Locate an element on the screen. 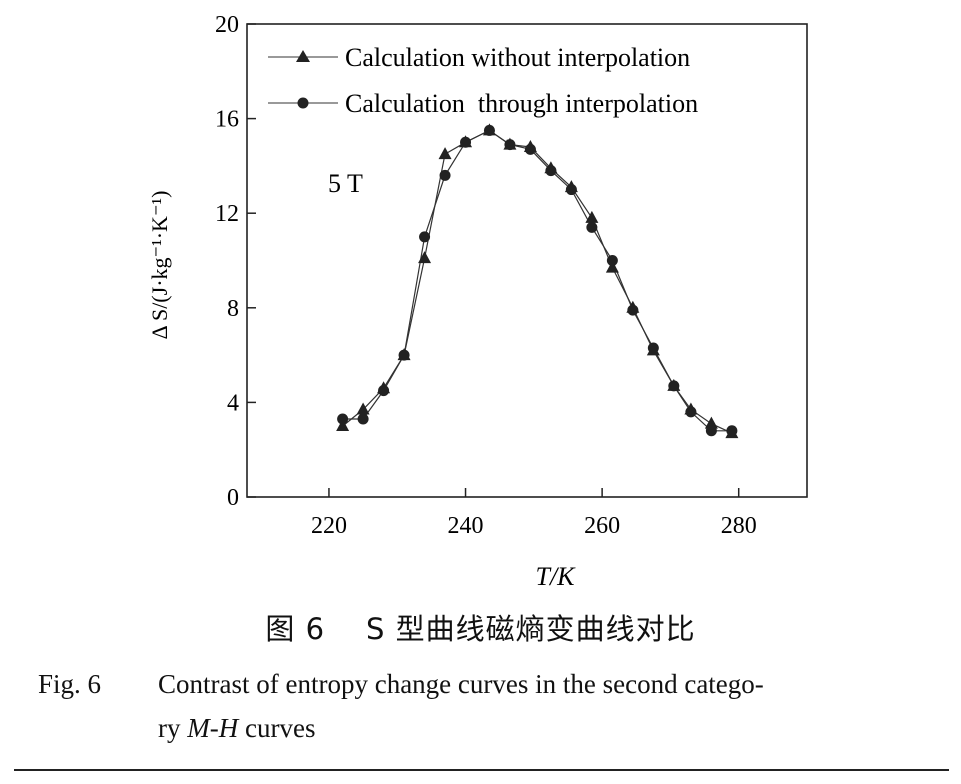  figure-label: Fig. 6 is located at coordinates (70, 684).